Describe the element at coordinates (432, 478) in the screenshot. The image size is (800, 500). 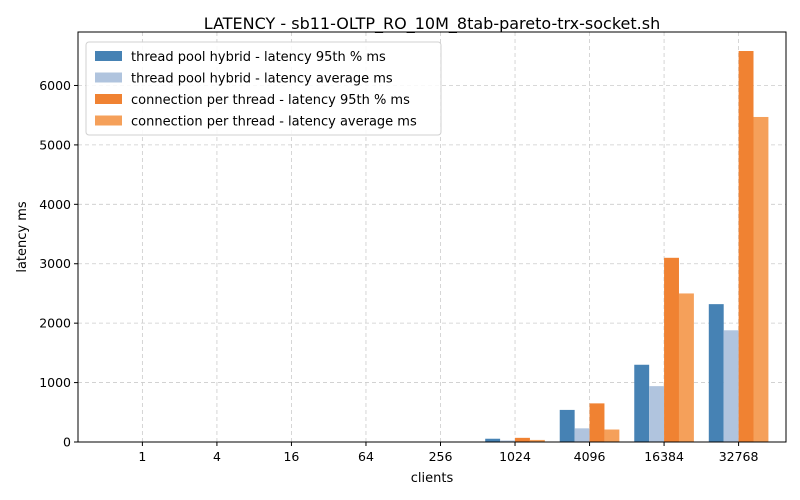
I see `x-axis-label: clients` at that location.